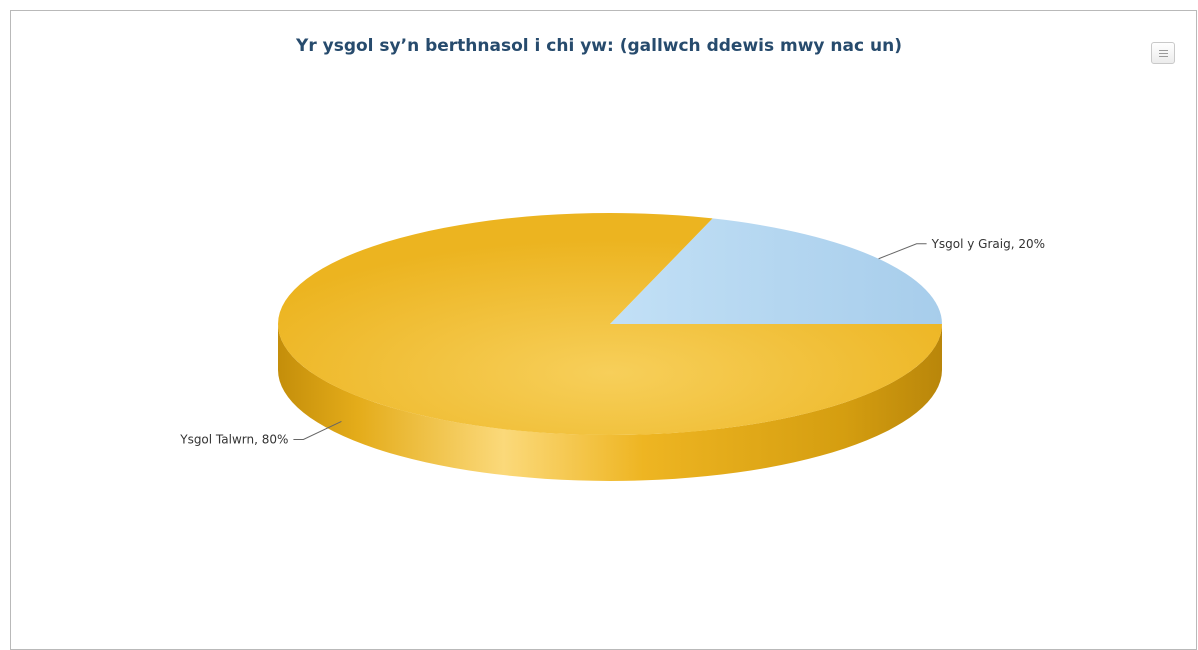  Describe the element at coordinates (776, 271) in the screenshot. I see `pie-slice-ysgol-y-graig` at that location.